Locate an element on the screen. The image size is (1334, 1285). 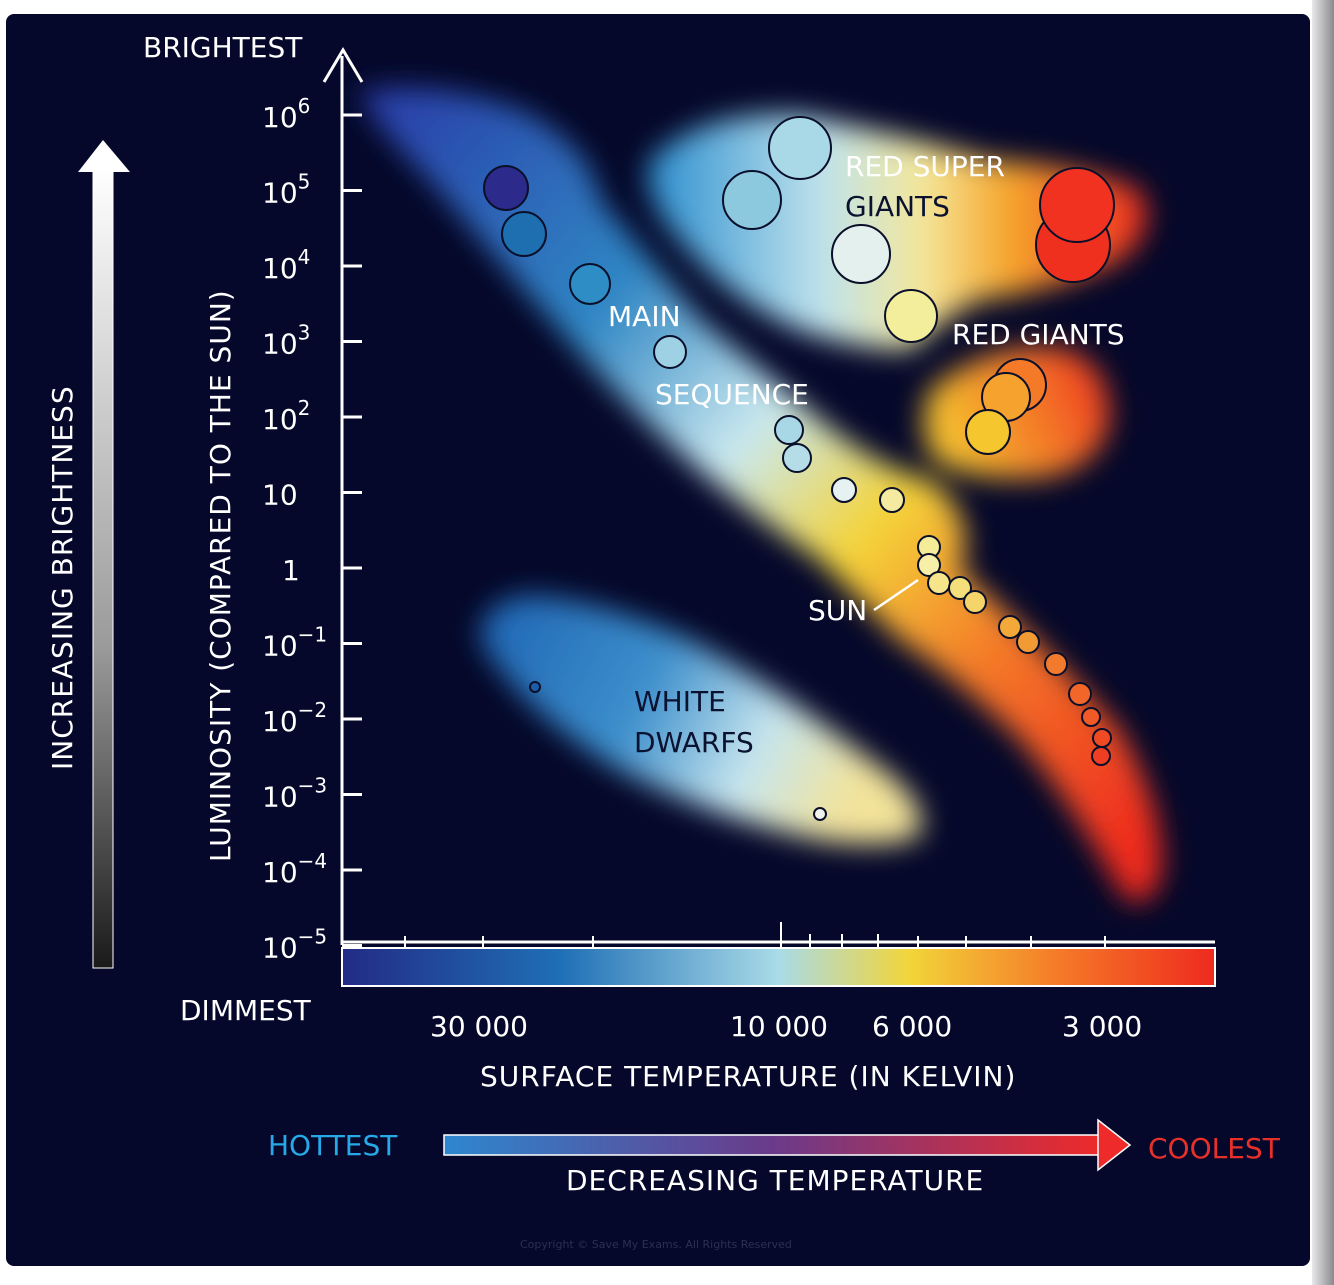
x-tick-30000: 30 000 is located at coordinates (479, 1026).